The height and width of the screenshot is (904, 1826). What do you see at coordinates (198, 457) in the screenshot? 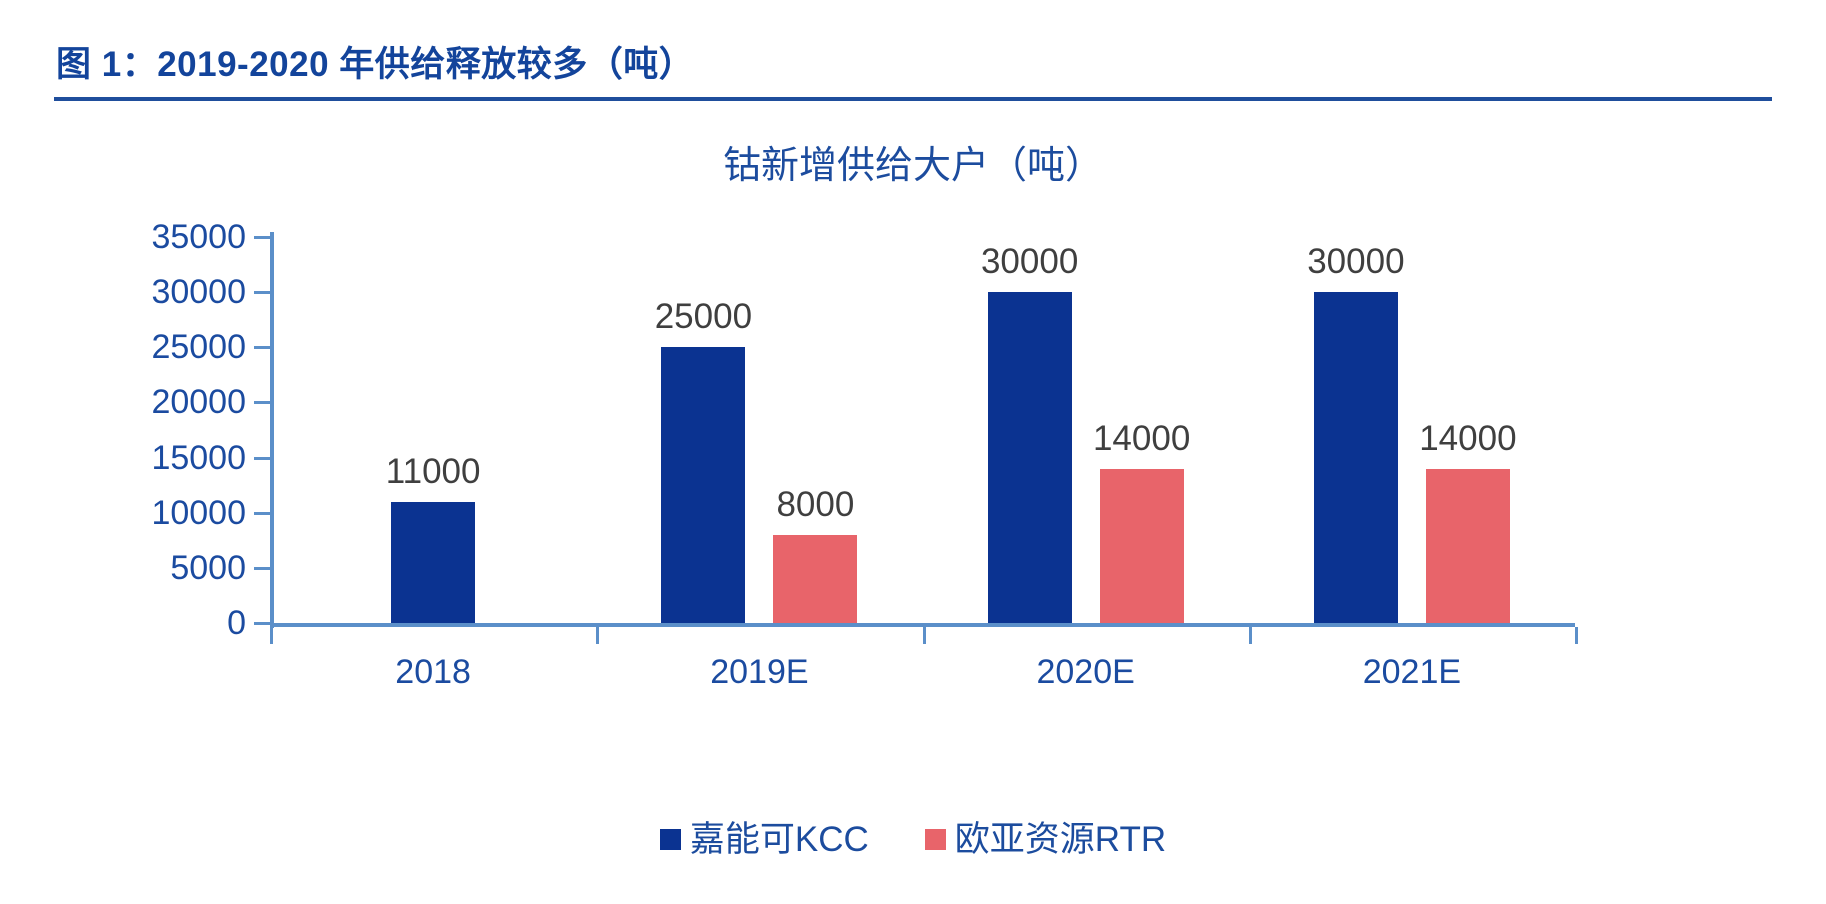
I see `y-axis-label: 15000` at bounding box center [198, 457].